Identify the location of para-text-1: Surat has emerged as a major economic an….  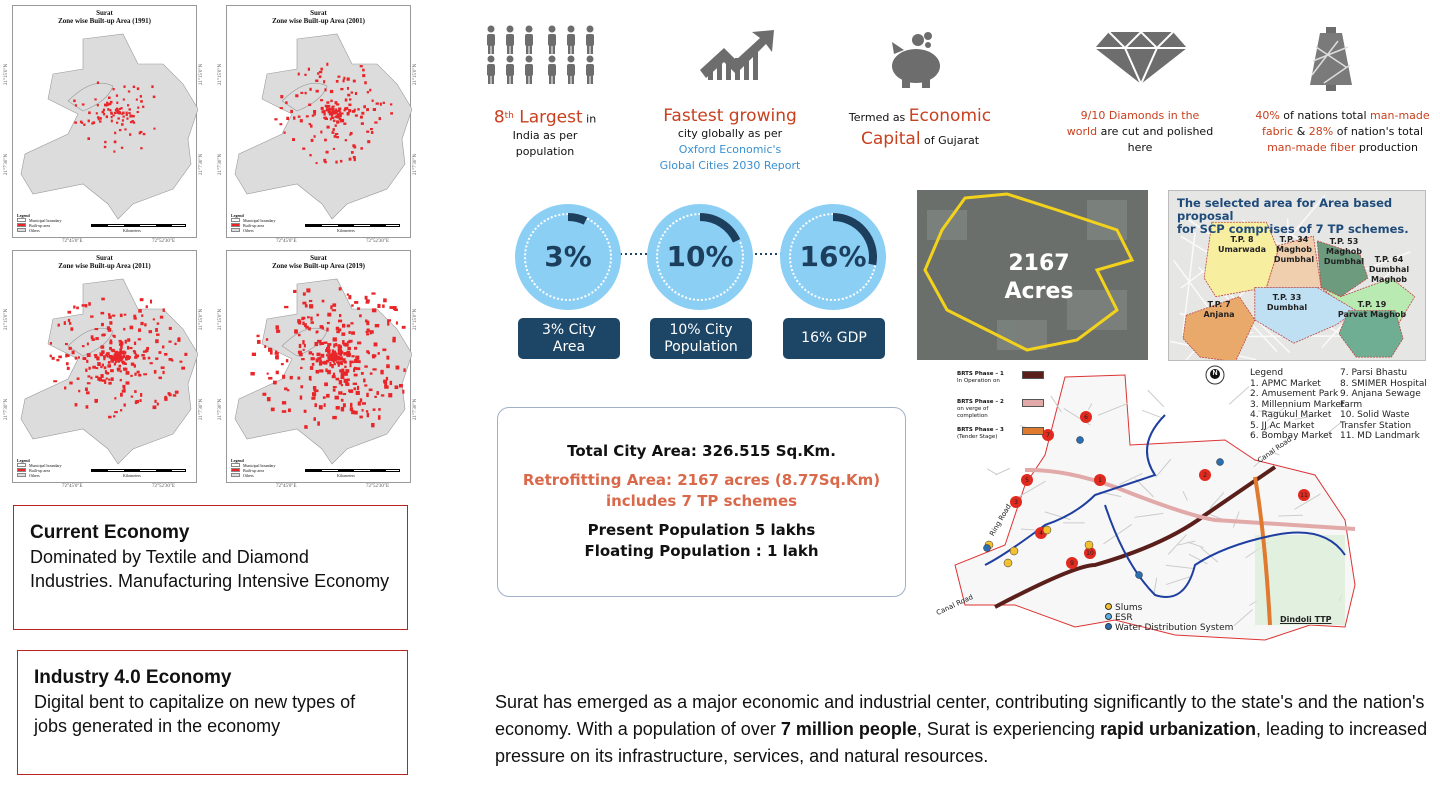
(960, 715).